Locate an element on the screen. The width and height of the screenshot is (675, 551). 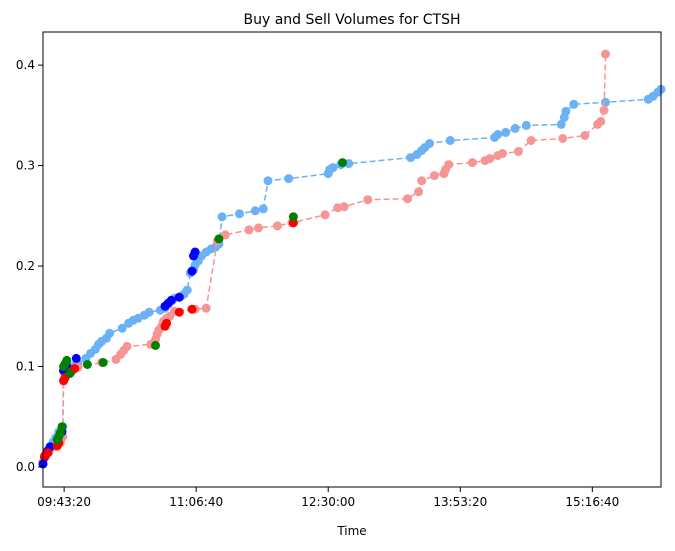
x-tick-label-3: 13:53:20 is located at coordinates (460, 502).